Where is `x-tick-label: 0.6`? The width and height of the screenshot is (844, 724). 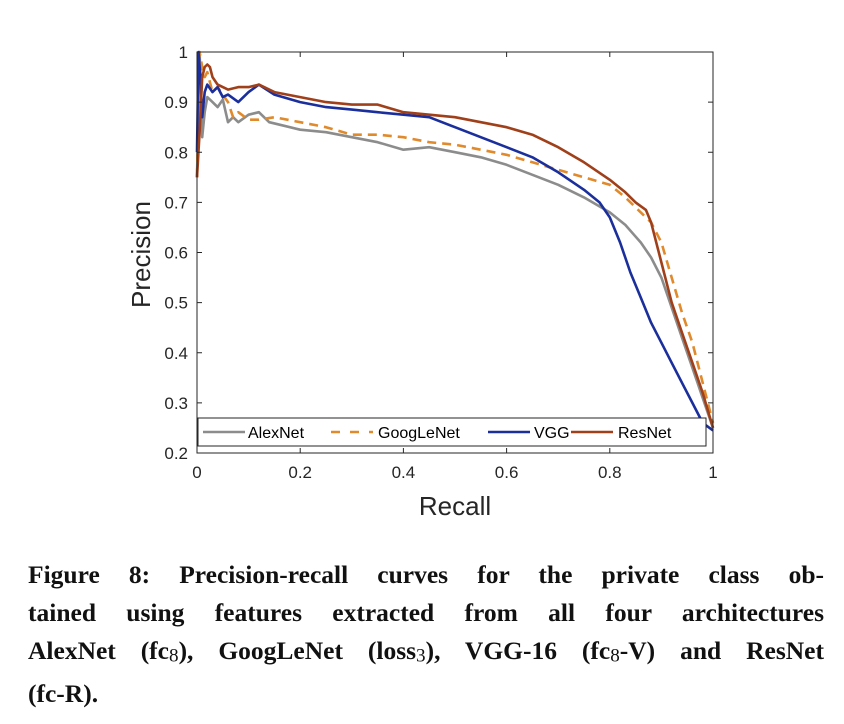
x-tick-label: 0.6 is located at coordinates (507, 472).